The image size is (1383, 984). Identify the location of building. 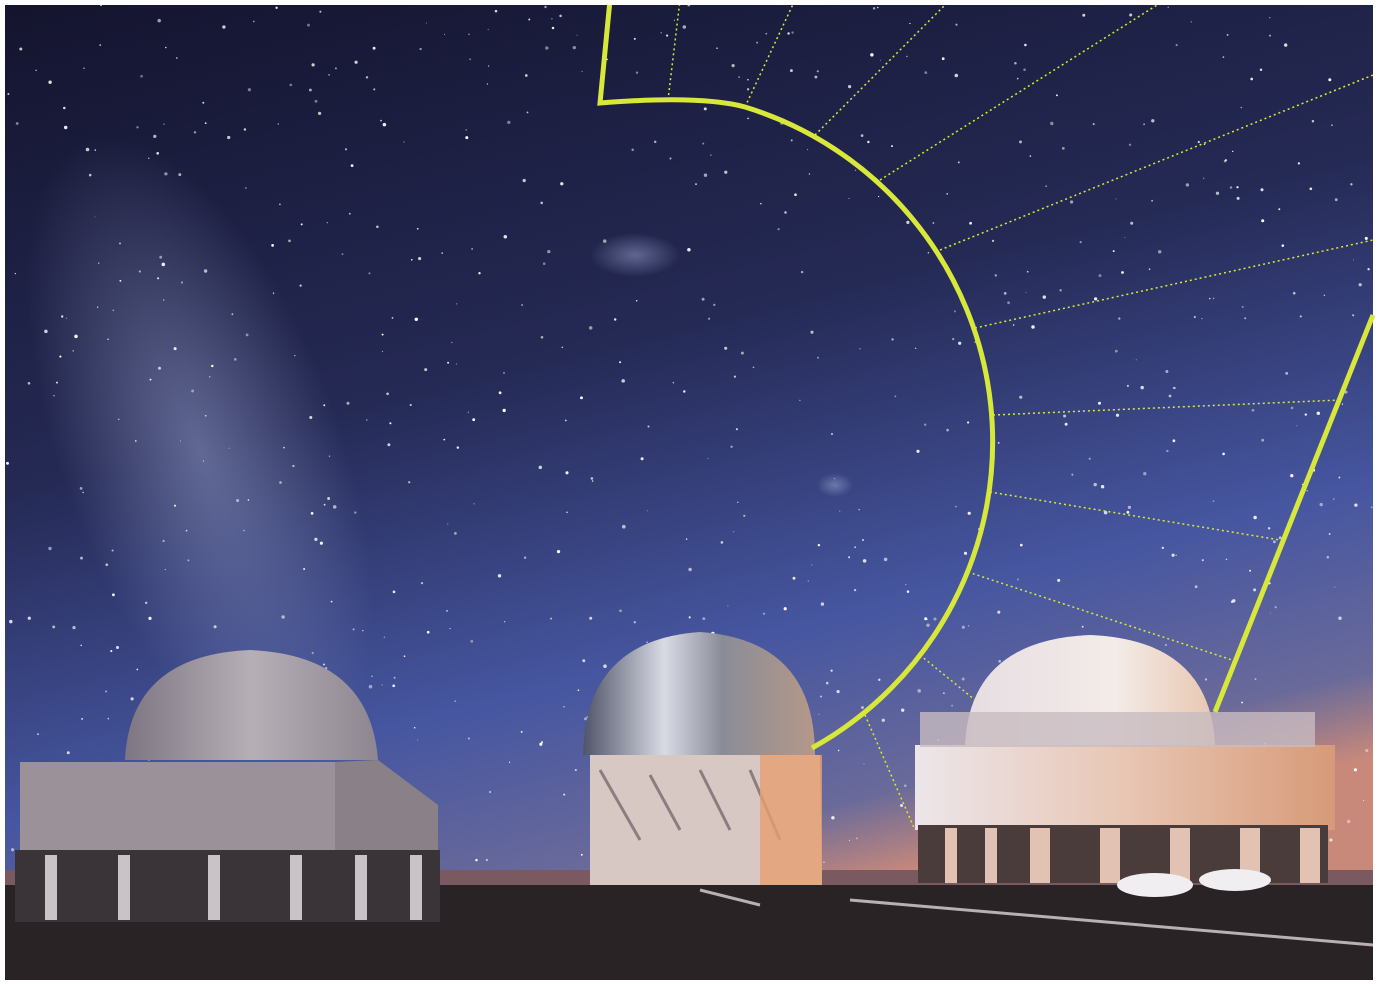
(180, 809).